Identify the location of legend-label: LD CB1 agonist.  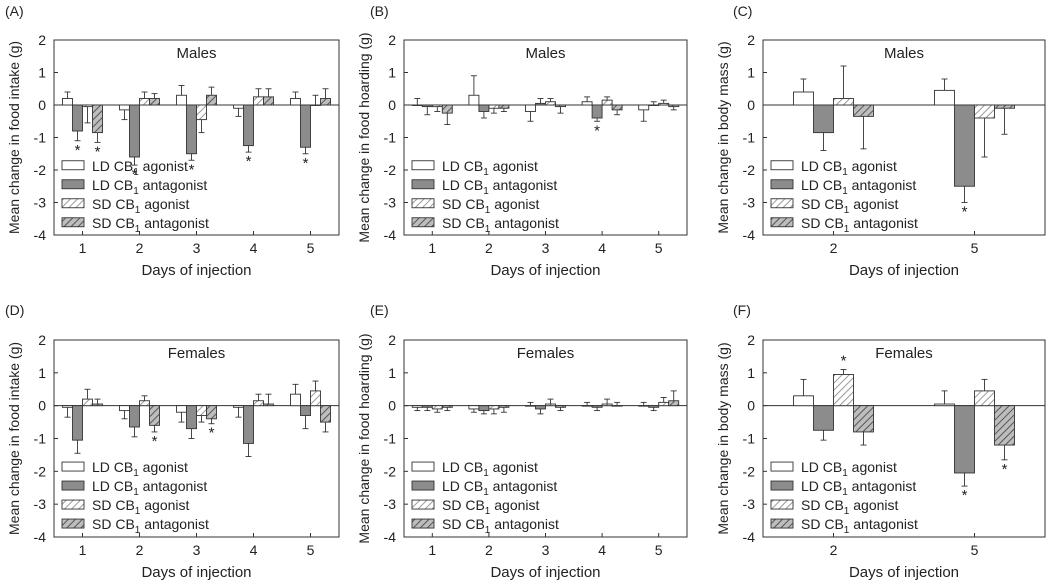
(490, 469).